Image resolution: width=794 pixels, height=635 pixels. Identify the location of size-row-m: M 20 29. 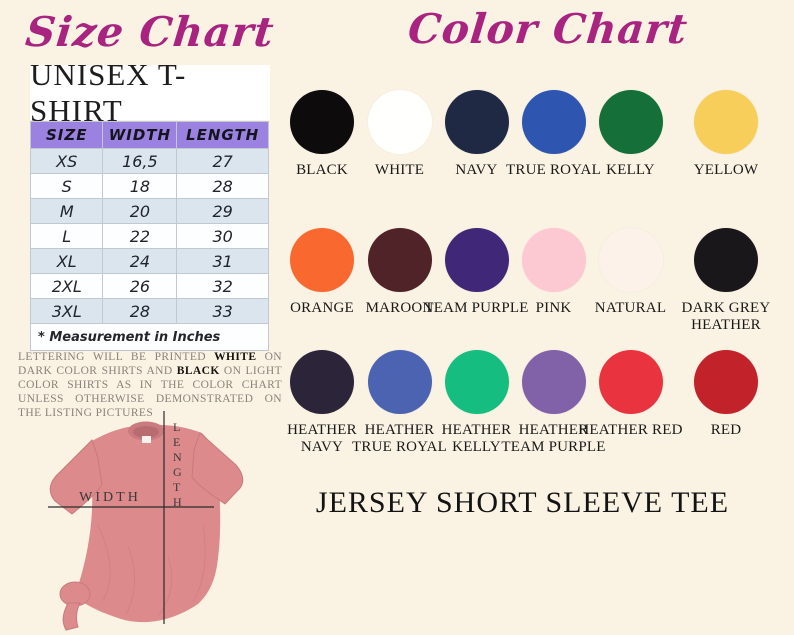
(149, 211).